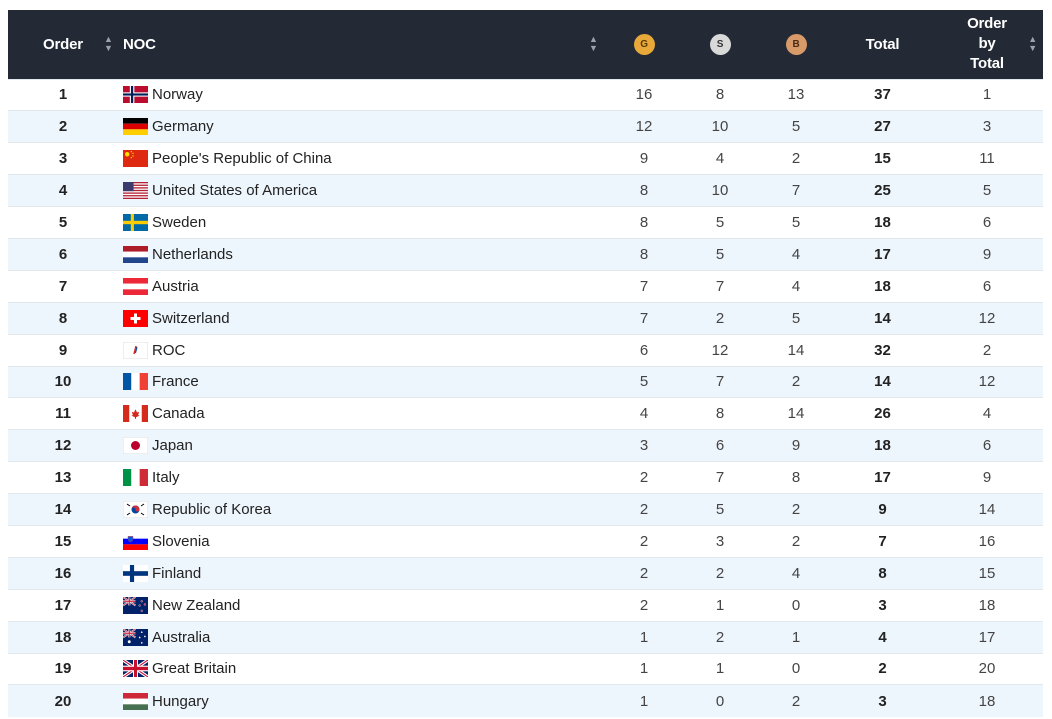 The width and height of the screenshot is (1052, 719). What do you see at coordinates (179, 222) in the screenshot?
I see `noc-name-link: Sweden` at bounding box center [179, 222].